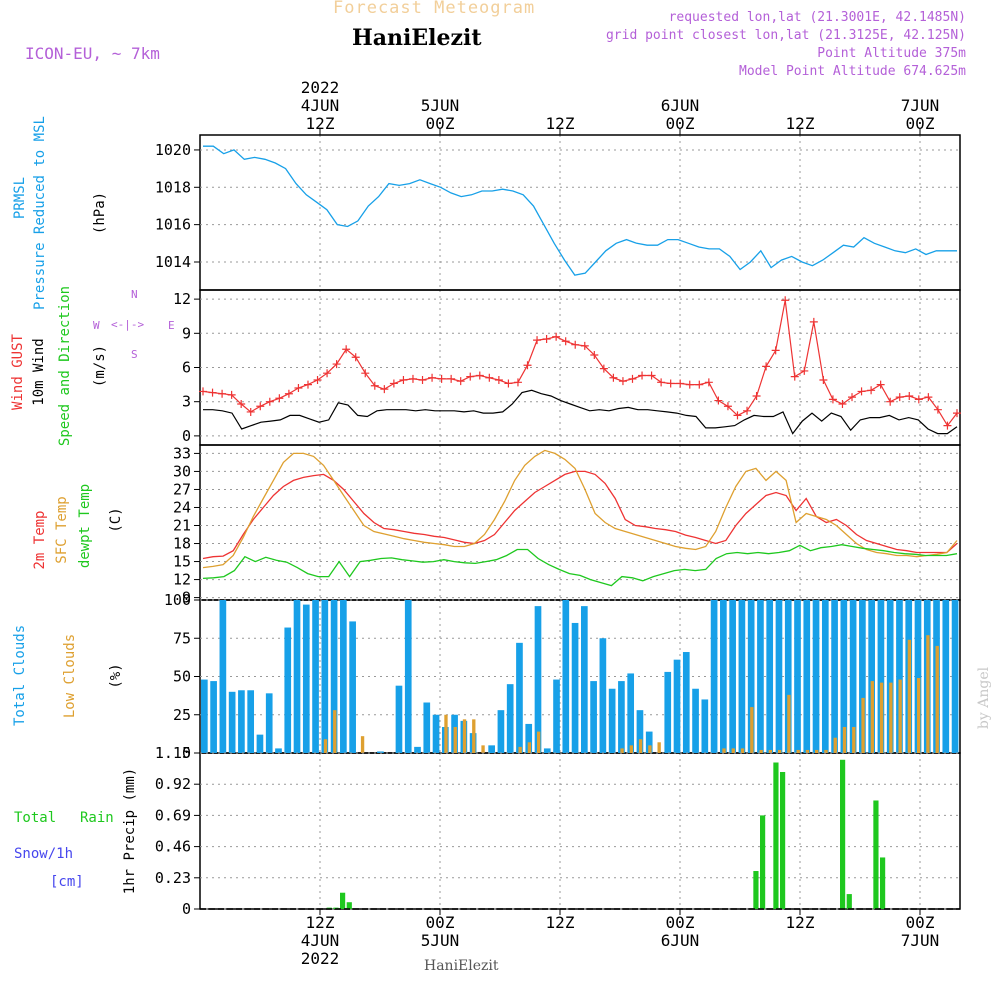  What do you see at coordinates (134, 294) in the screenshot?
I see `compass-n: N` at bounding box center [134, 294].